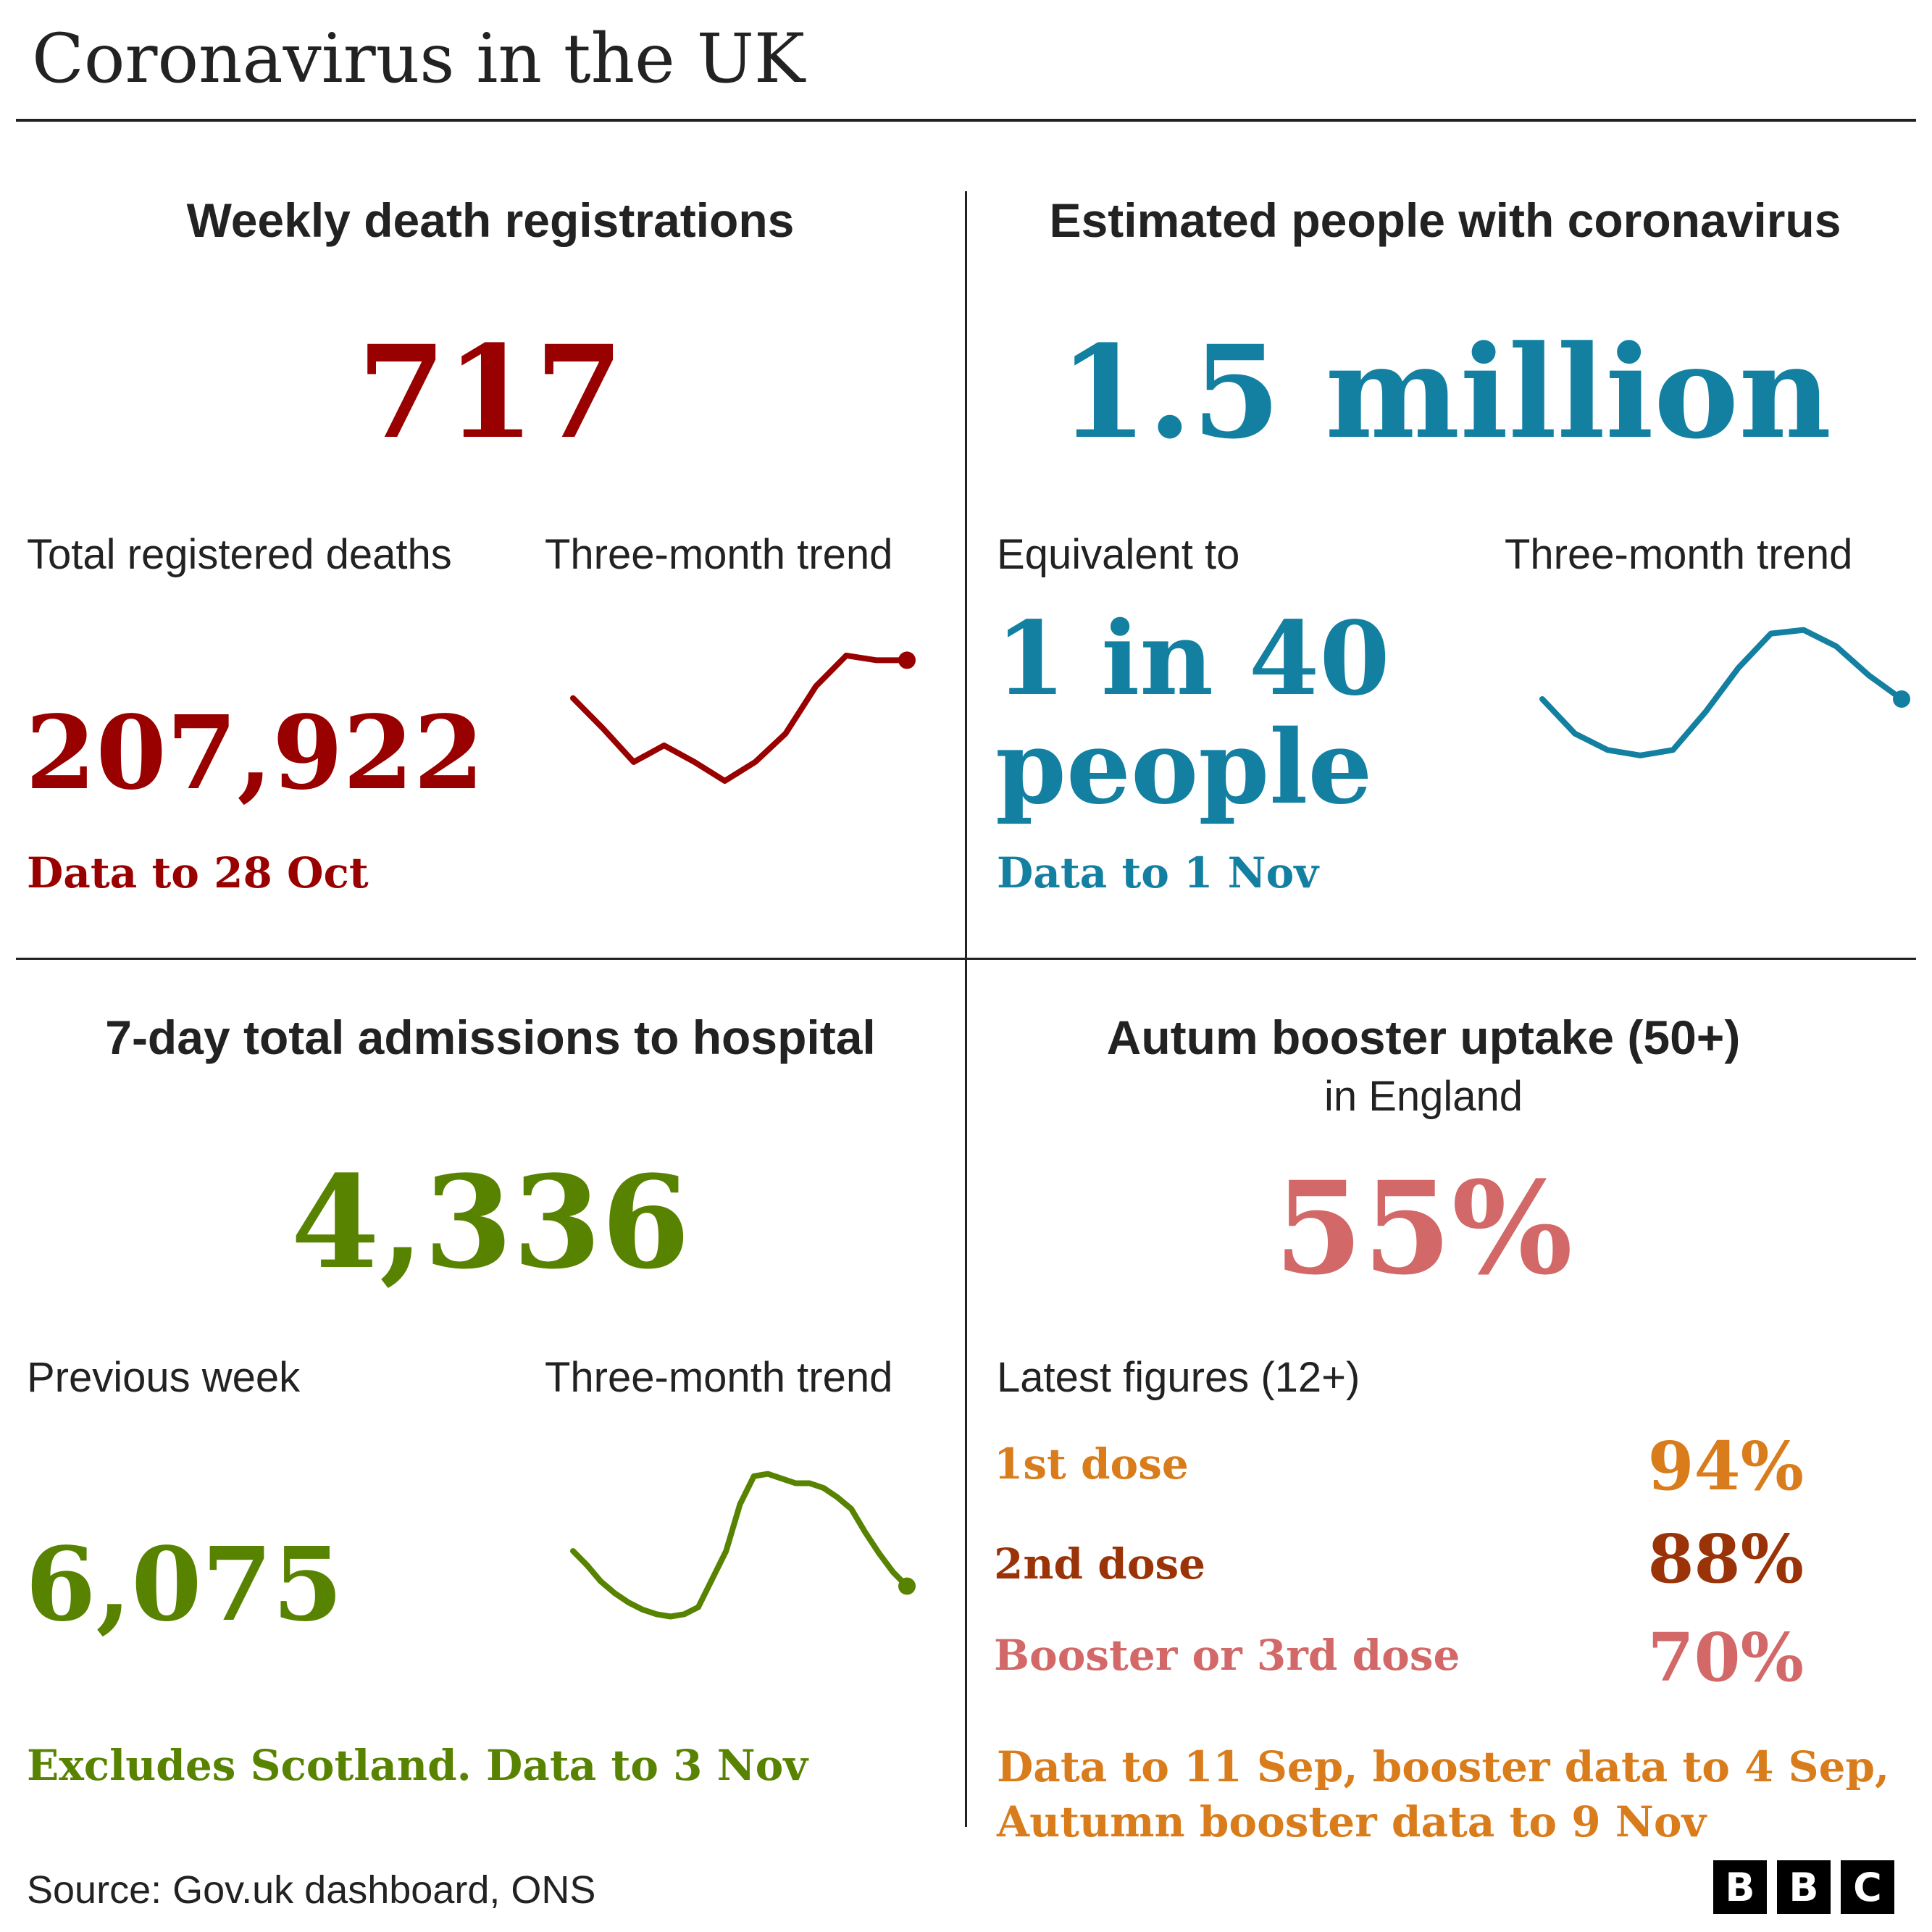 This screenshot has height=1932, width=1932. I want to click on page-title: Coronavirus in the UK, so click(419, 59).